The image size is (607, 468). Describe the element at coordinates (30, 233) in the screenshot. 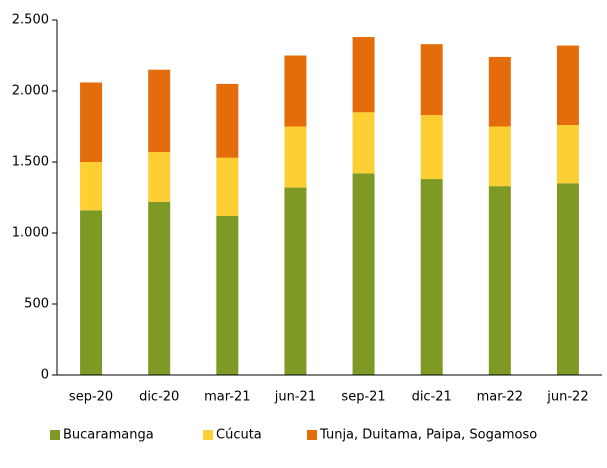

I see `y-tick-label: 1.000` at that location.